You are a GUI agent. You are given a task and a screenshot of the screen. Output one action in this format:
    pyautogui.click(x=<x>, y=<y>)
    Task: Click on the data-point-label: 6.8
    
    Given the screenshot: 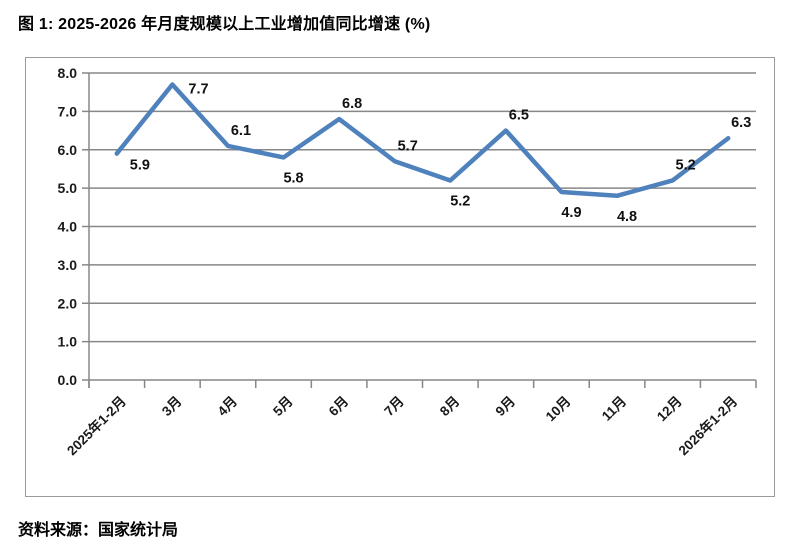 What is the action you would take?
    pyautogui.click(x=352, y=104)
    